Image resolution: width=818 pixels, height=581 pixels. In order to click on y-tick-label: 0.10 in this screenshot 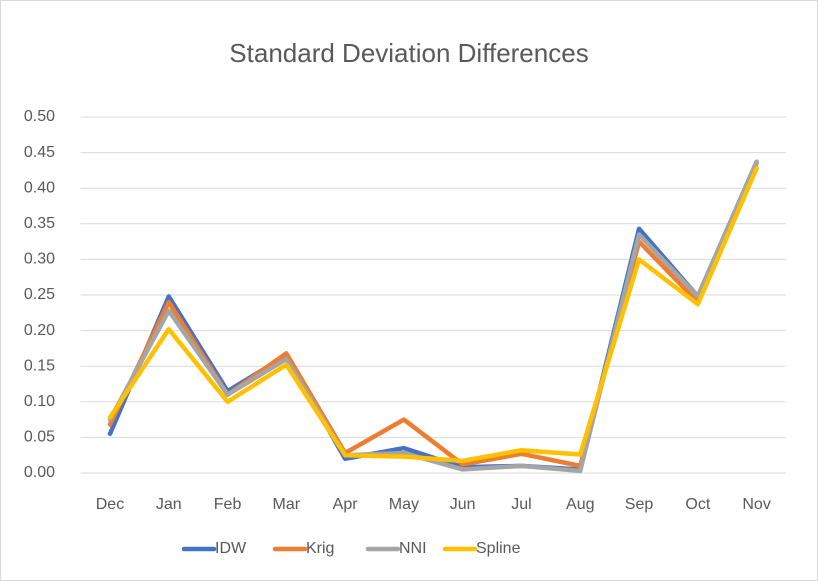, I will do `click(39, 401)`.